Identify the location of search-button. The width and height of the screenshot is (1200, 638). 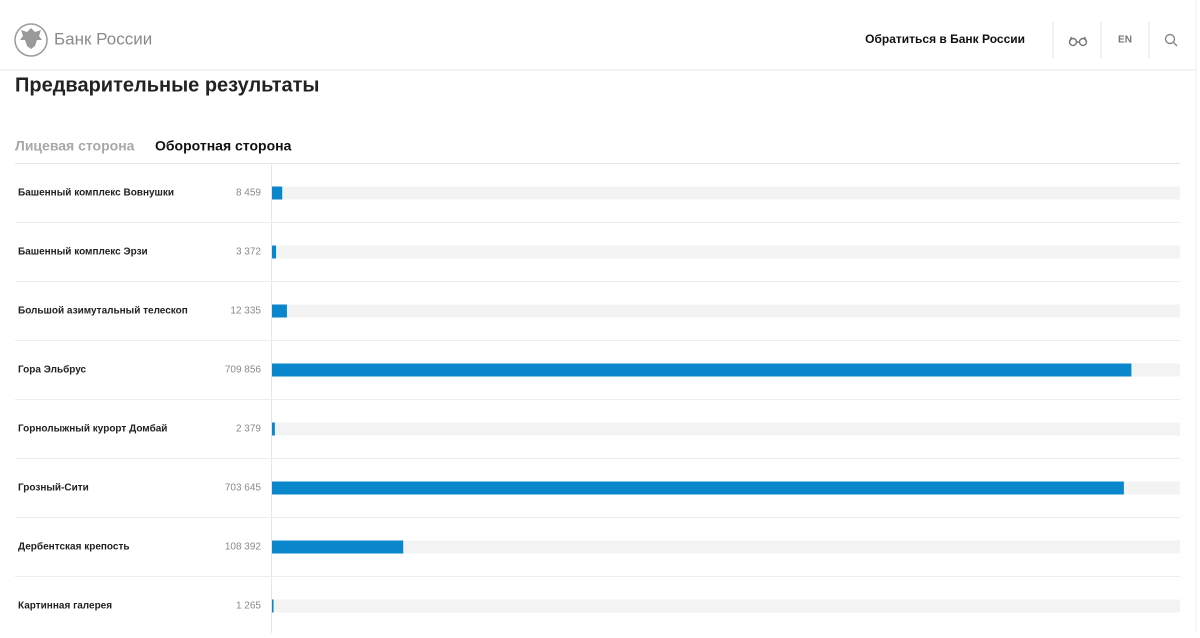
(1171, 40).